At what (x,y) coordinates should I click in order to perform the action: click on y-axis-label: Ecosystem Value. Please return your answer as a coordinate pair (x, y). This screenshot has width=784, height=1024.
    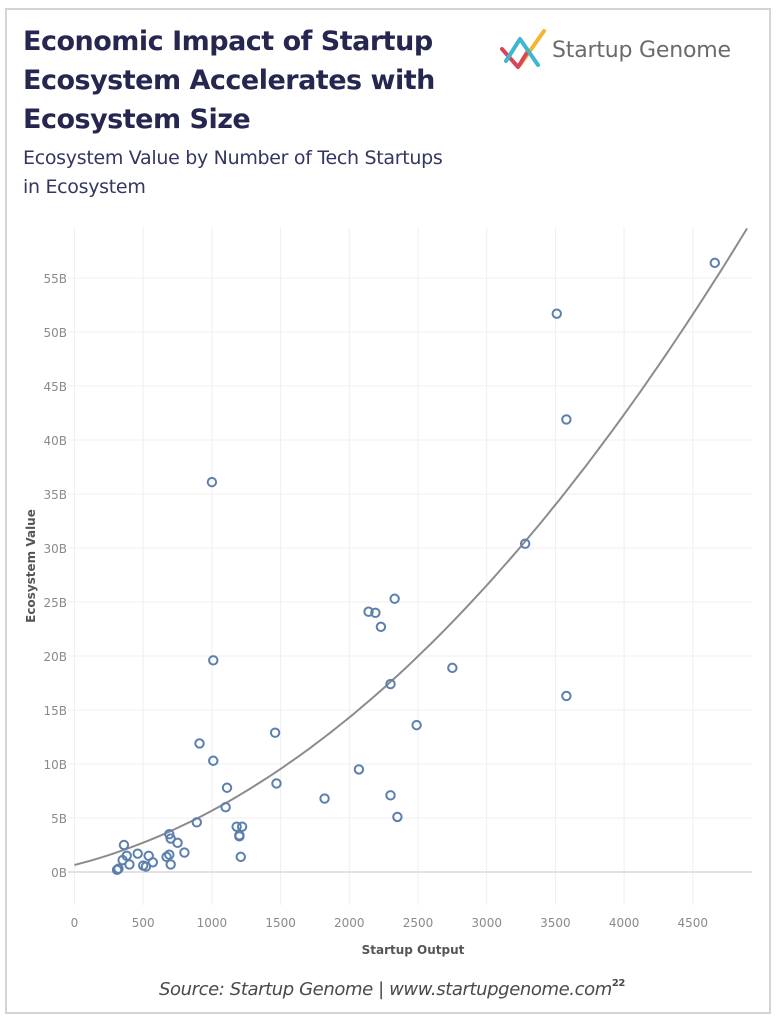
    Looking at the image, I should click on (31, 566).